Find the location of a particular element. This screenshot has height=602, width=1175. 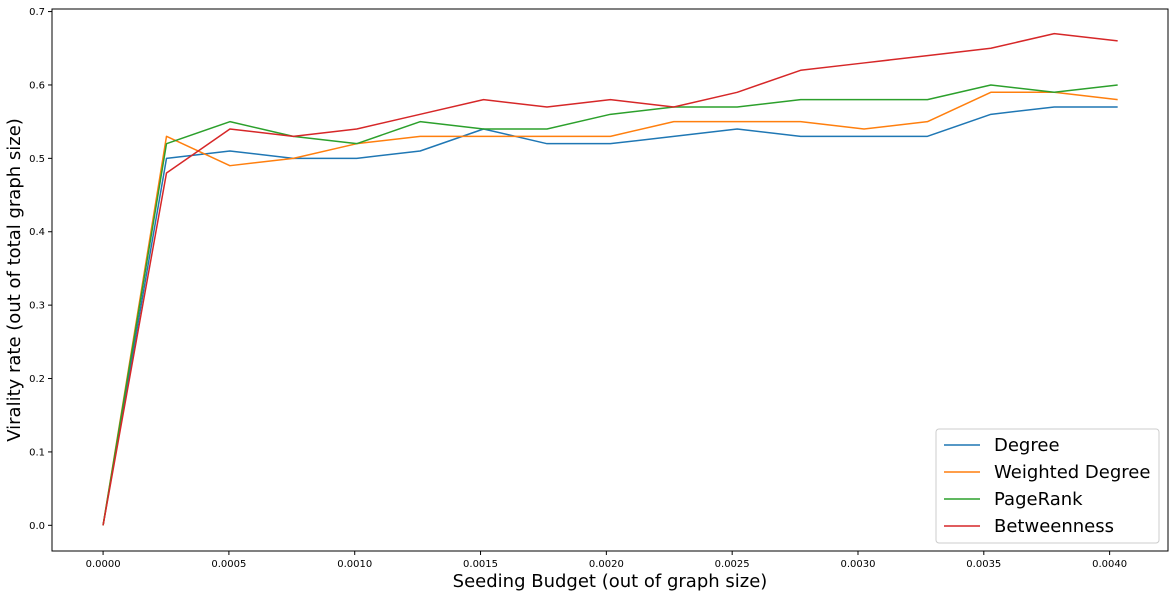

y-tick-label: 0.7 is located at coordinates (37, 12).